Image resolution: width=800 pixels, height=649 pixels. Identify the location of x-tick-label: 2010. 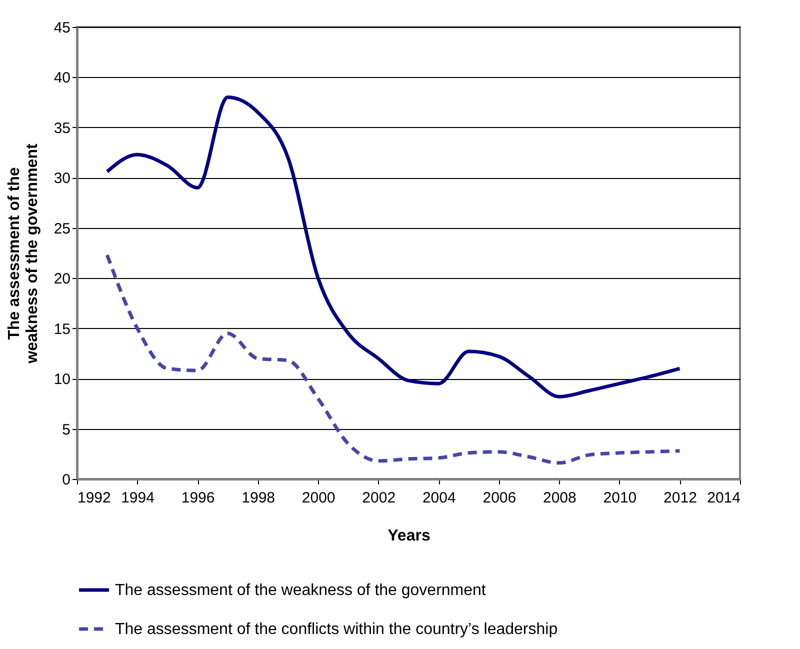
(620, 498).